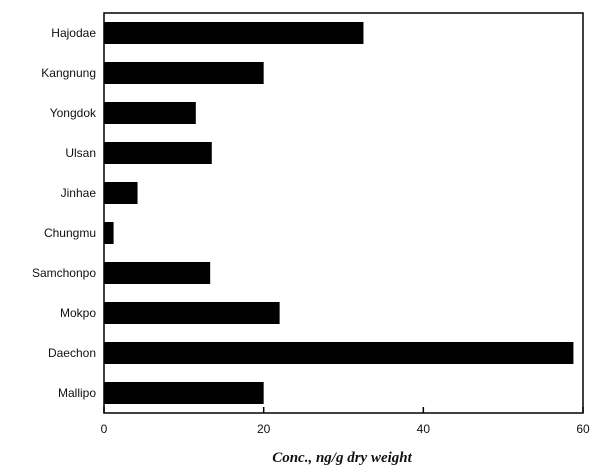  I want to click on bar-samchonpo, so click(157, 273).